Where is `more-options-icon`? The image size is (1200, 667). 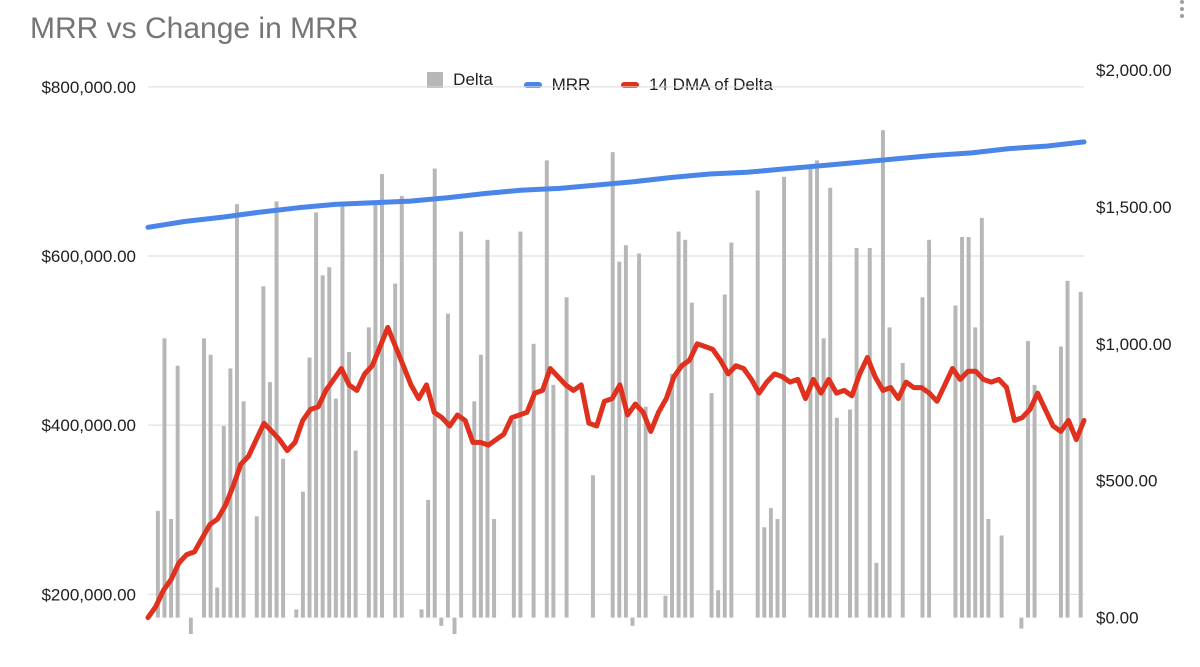 more-options-icon is located at coordinates (1182, 10).